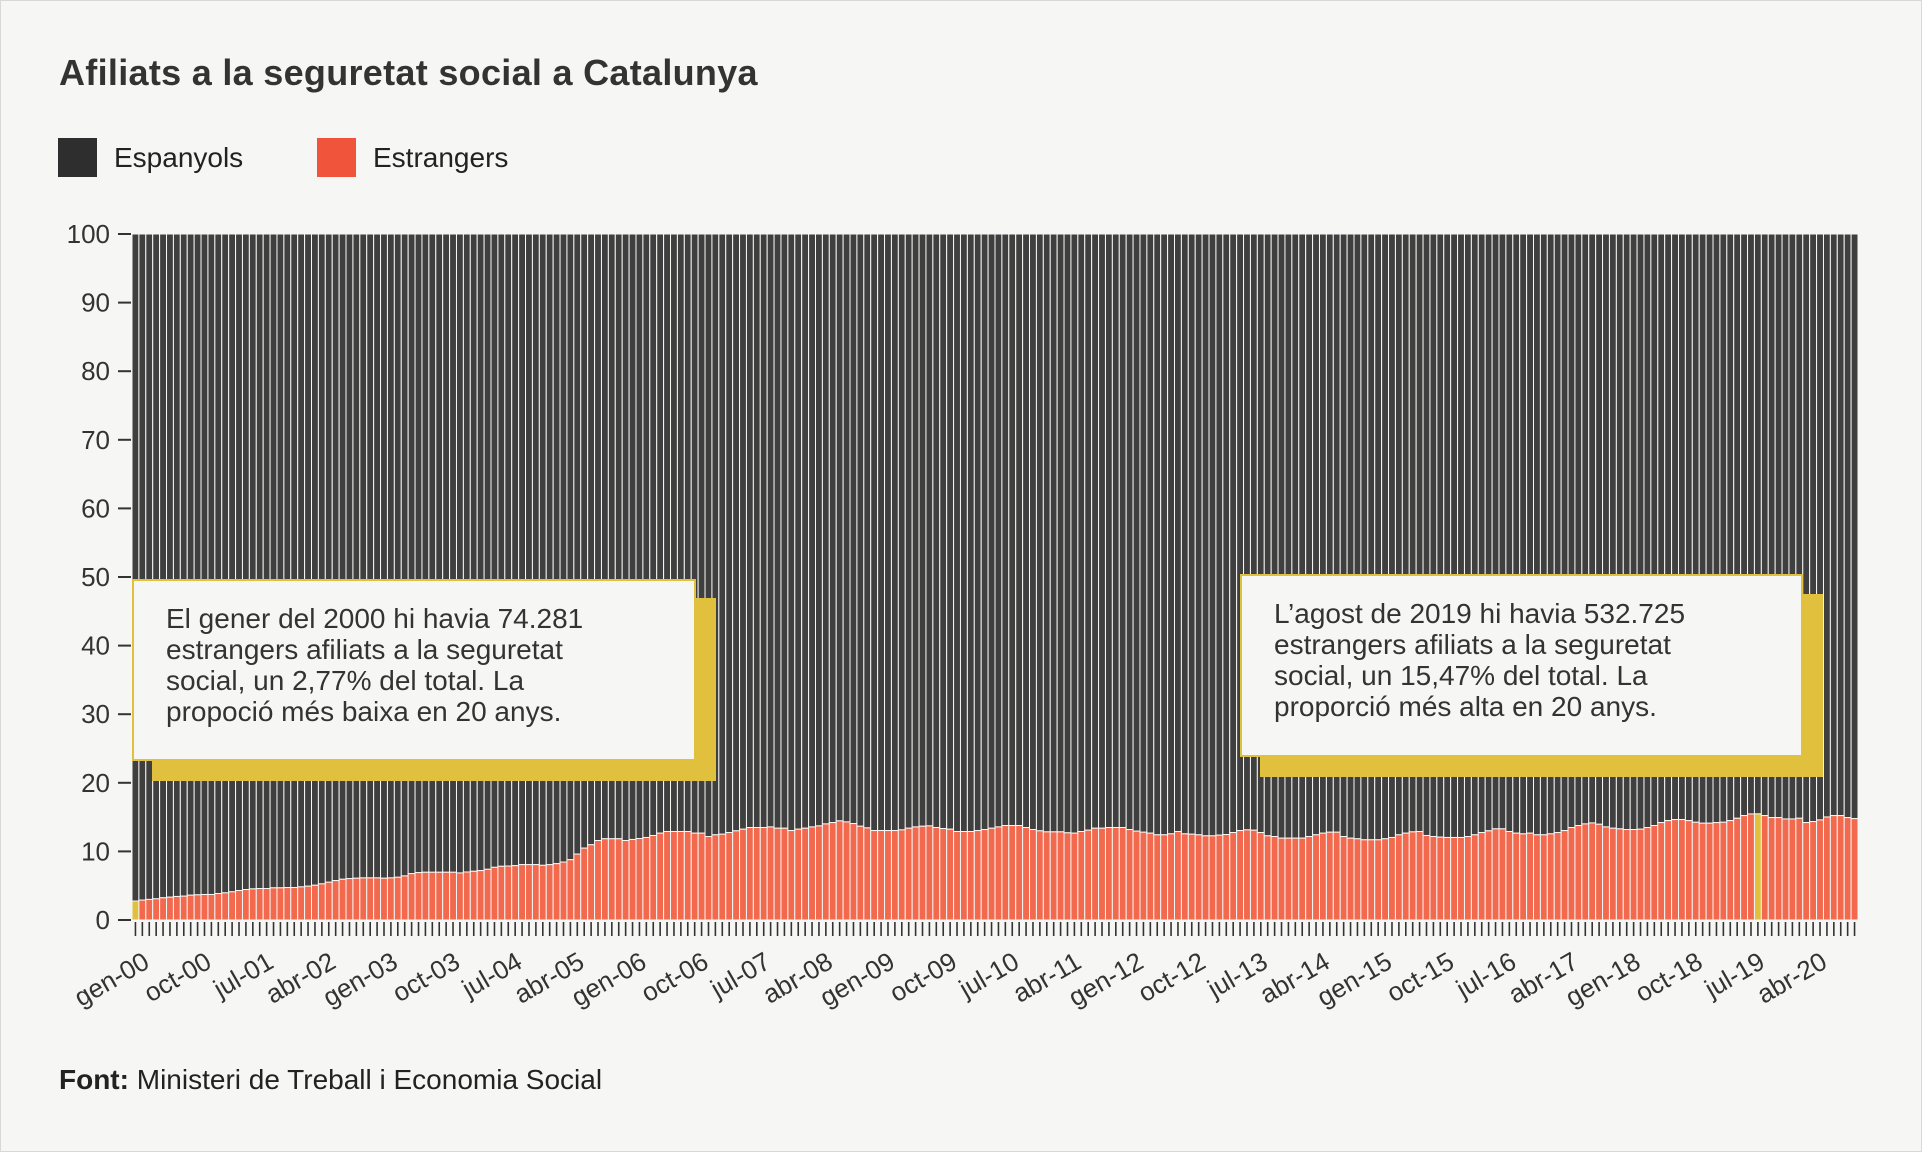  Describe the element at coordinates (103, 920) in the screenshot. I see `y-tick-label: 0` at that location.